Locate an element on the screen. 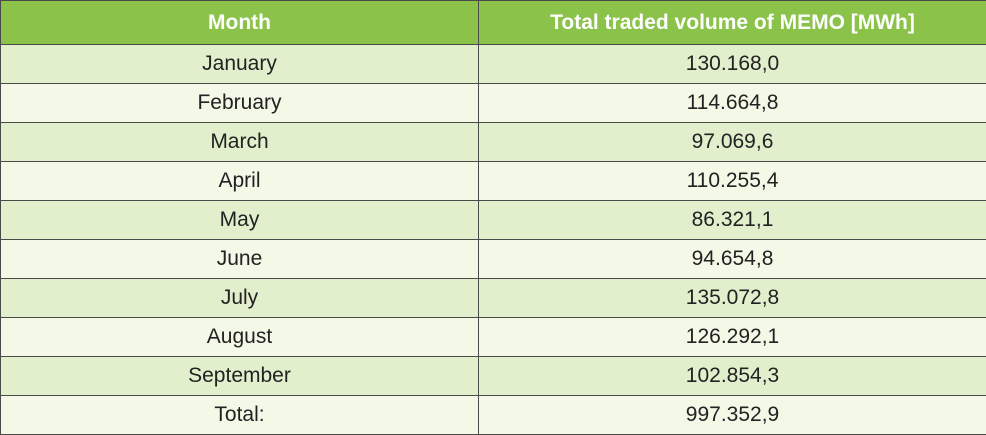 This screenshot has height=435, width=986. total-label-cell: Total: is located at coordinates (240, 415).